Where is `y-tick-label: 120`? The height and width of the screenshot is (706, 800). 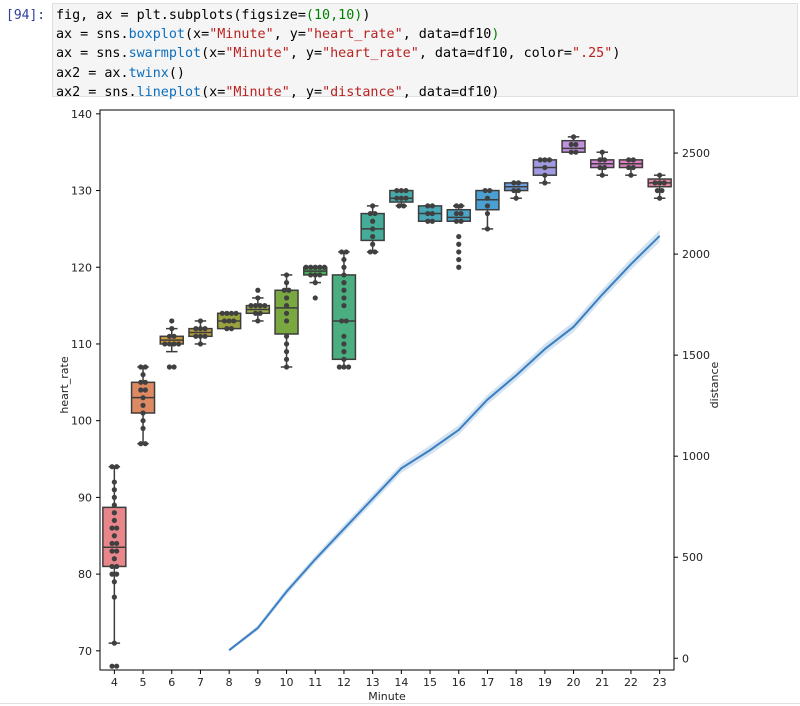
y-tick-label: 120 is located at coordinates (81, 267).